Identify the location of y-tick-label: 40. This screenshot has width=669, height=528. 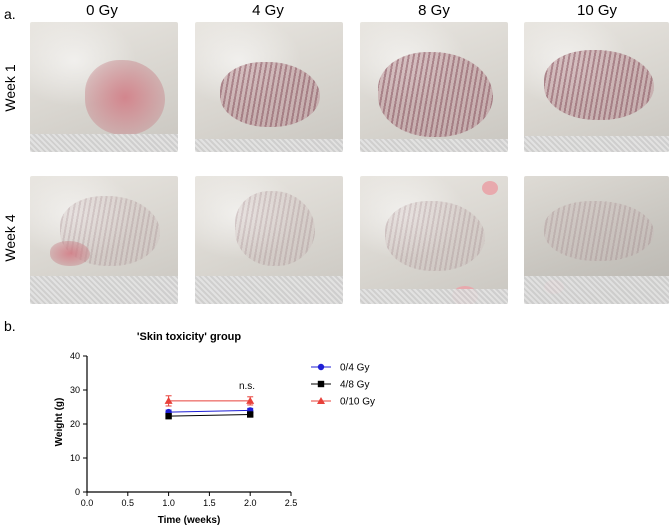
(75, 356).